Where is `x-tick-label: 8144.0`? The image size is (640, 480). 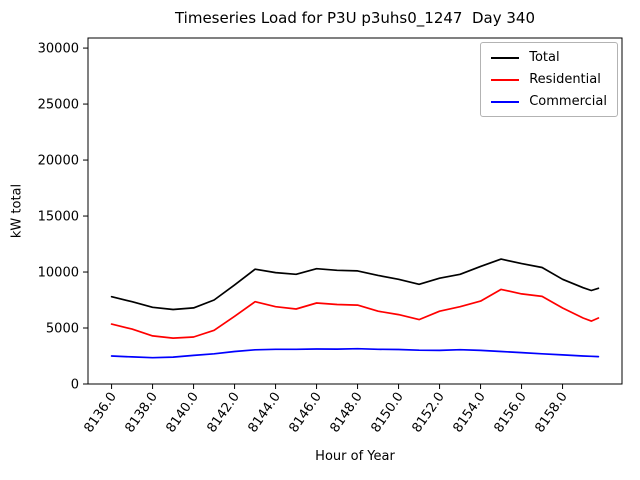 x-tick-label: 8144.0 is located at coordinates (264, 413).